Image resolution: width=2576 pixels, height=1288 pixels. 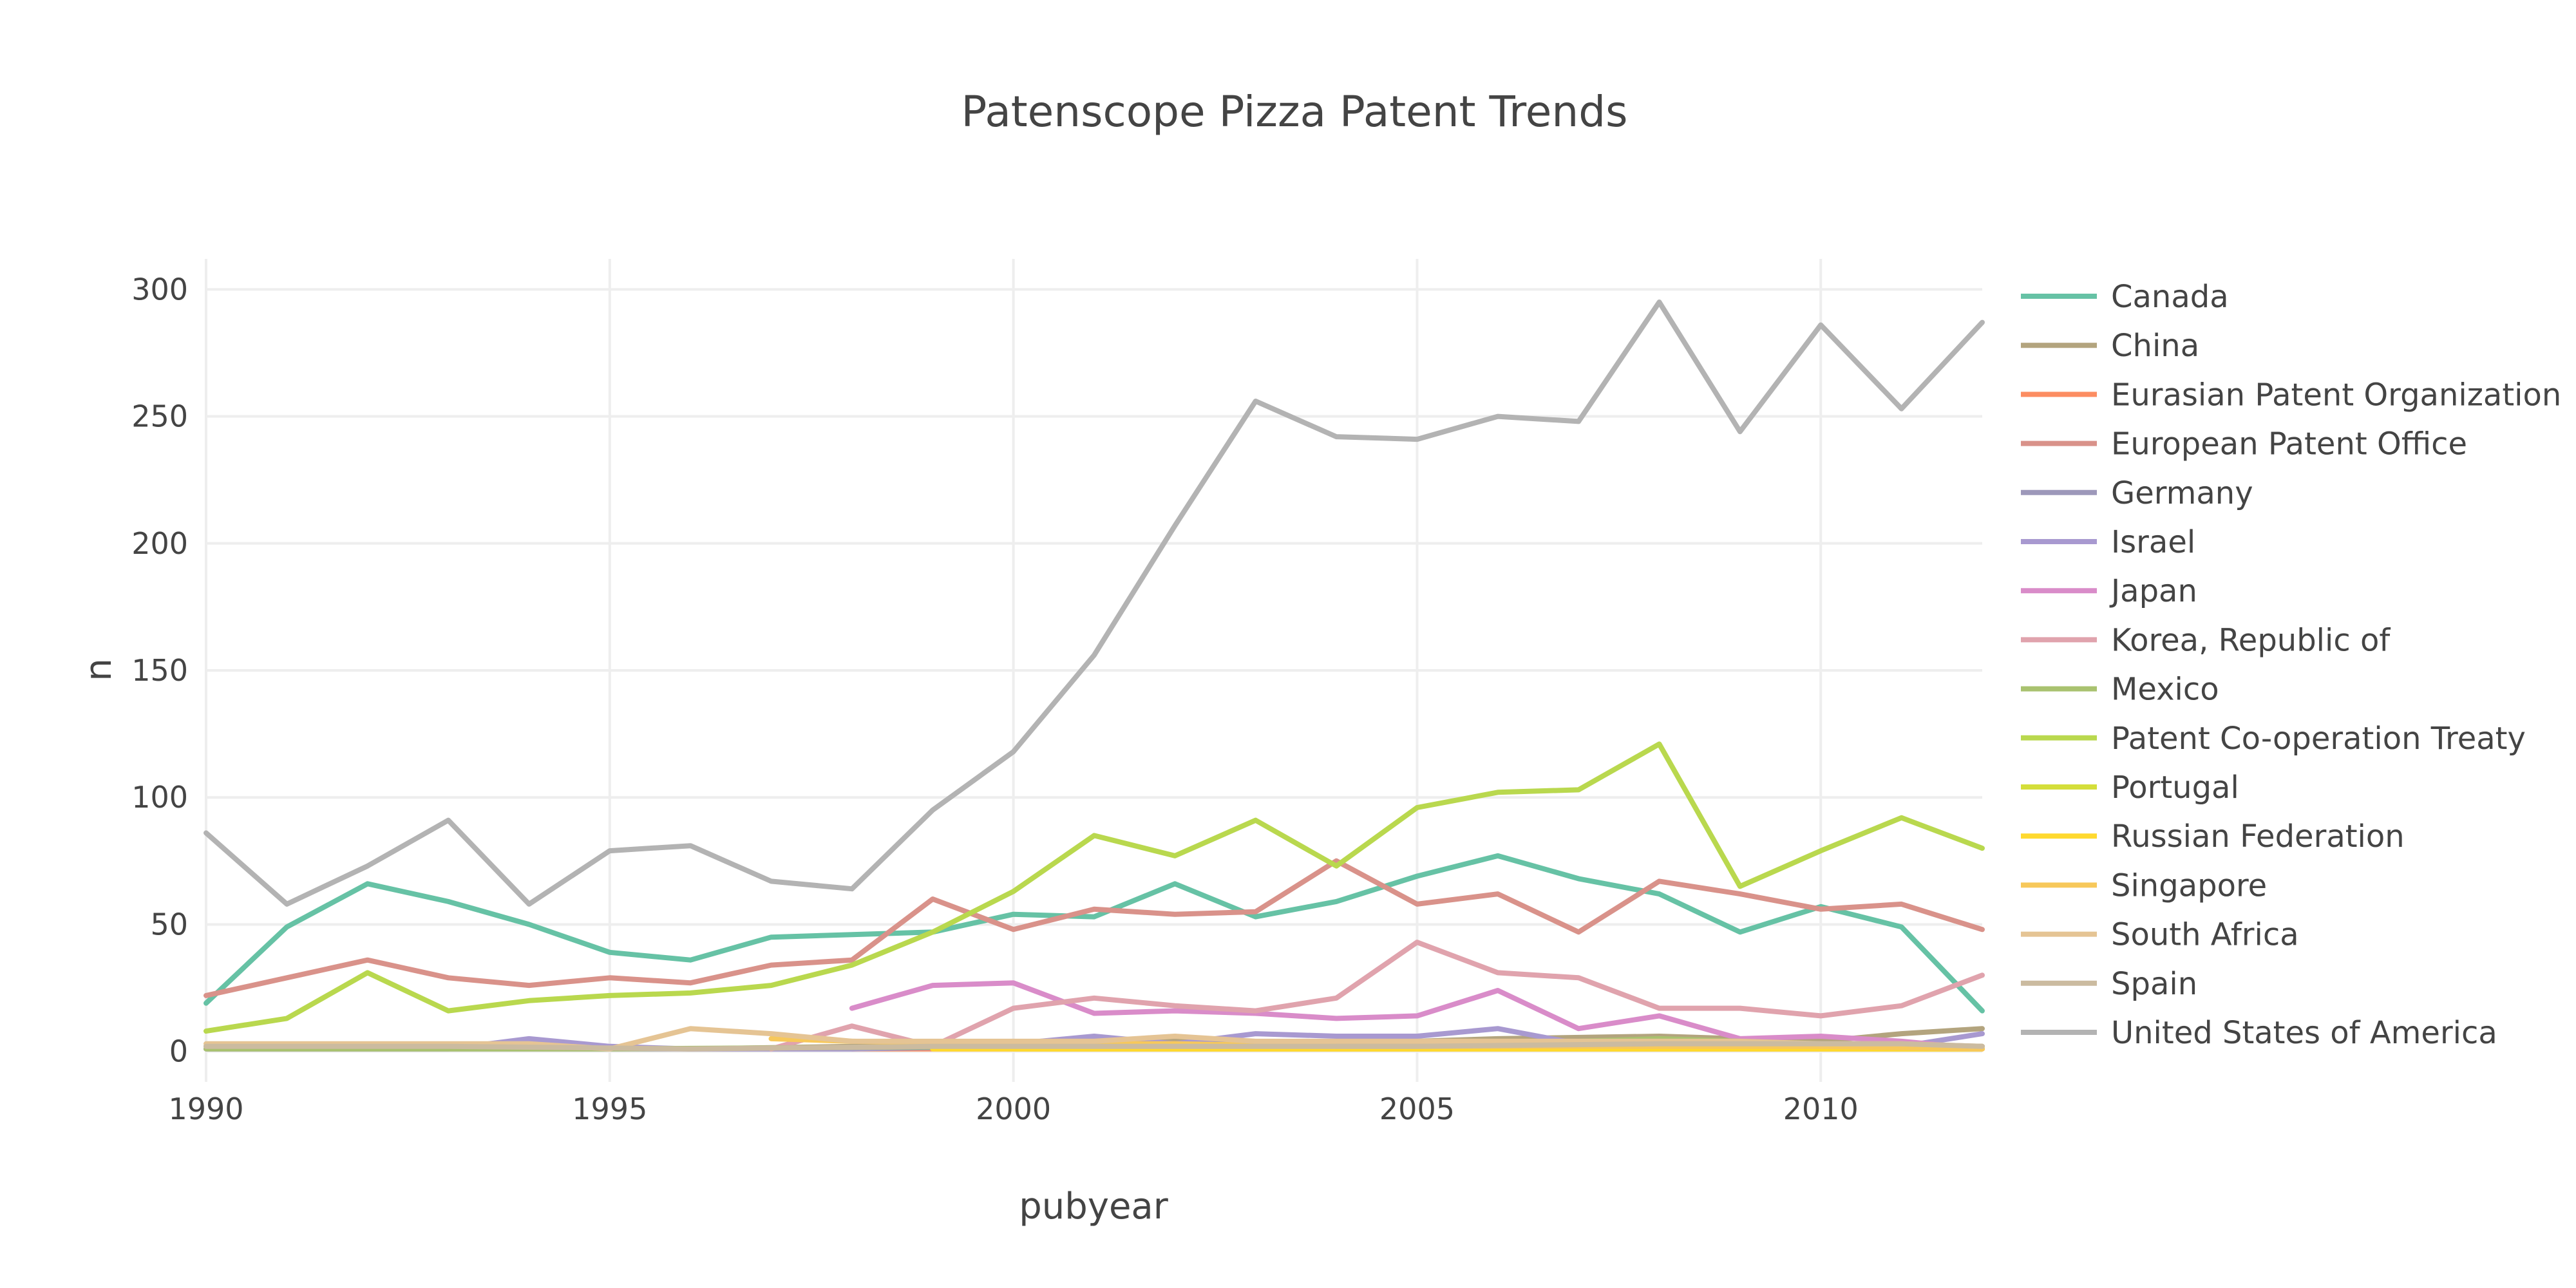 I want to click on x-axis-title: pubyear, so click(x=1093, y=1206).